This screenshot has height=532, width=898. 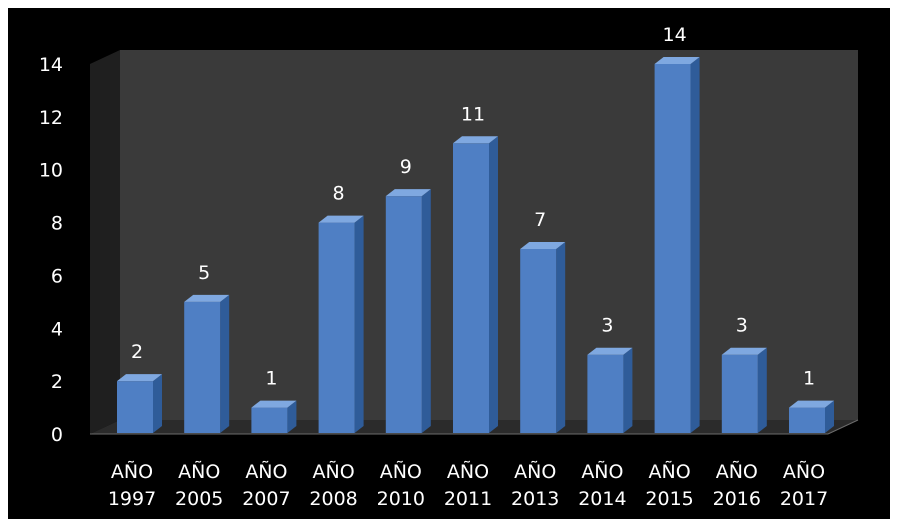 I want to click on x-tick-label: AÑO 2016, so click(x=737, y=485).